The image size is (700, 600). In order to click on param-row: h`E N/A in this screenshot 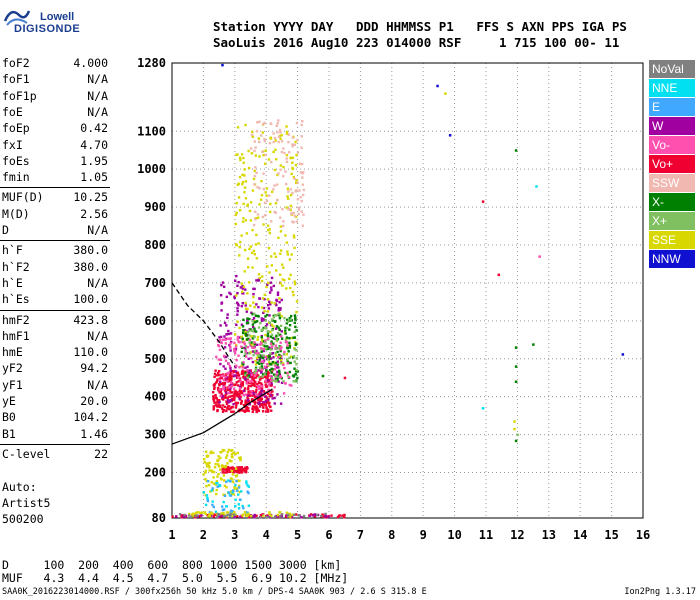, I will do `click(55, 284)`.